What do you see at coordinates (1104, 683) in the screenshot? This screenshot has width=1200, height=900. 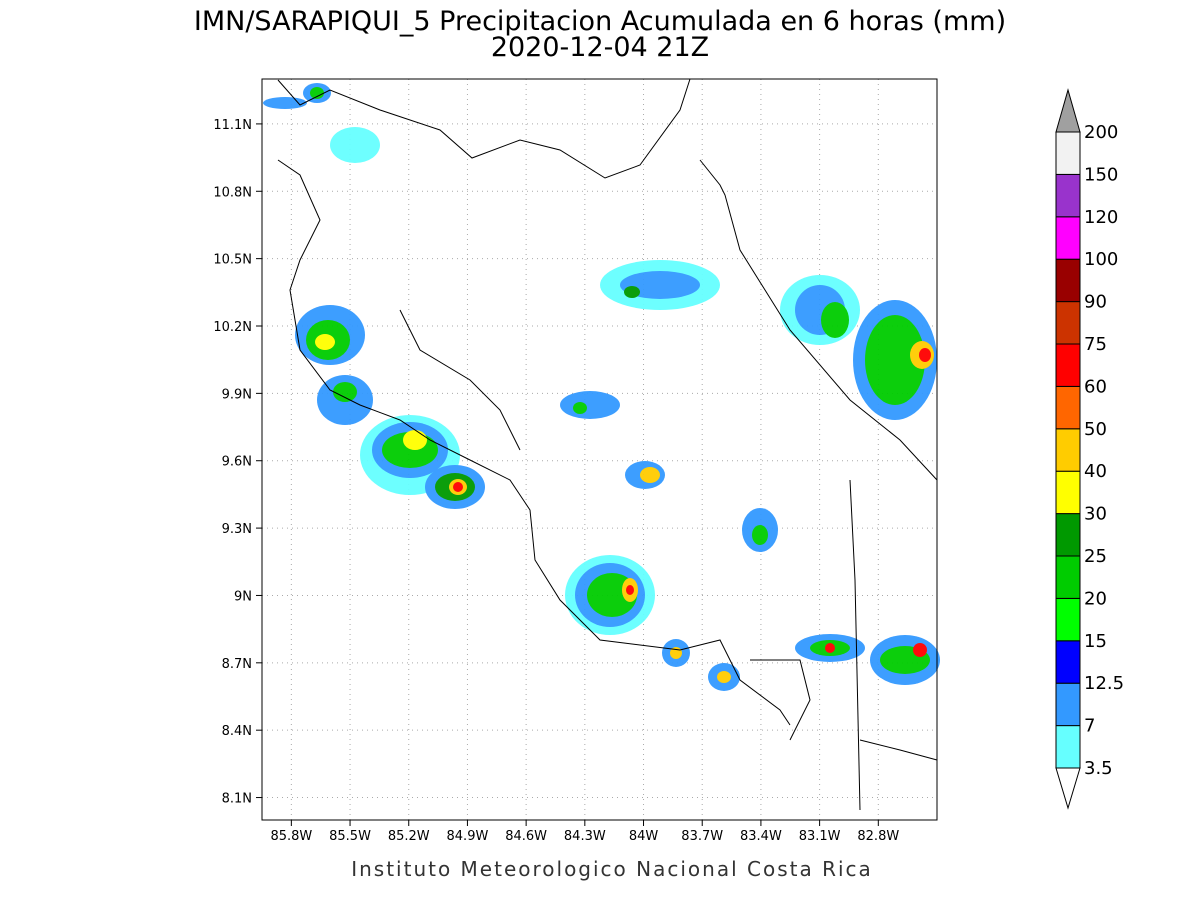 I see `colorbar-label: 12.5` at bounding box center [1104, 683].